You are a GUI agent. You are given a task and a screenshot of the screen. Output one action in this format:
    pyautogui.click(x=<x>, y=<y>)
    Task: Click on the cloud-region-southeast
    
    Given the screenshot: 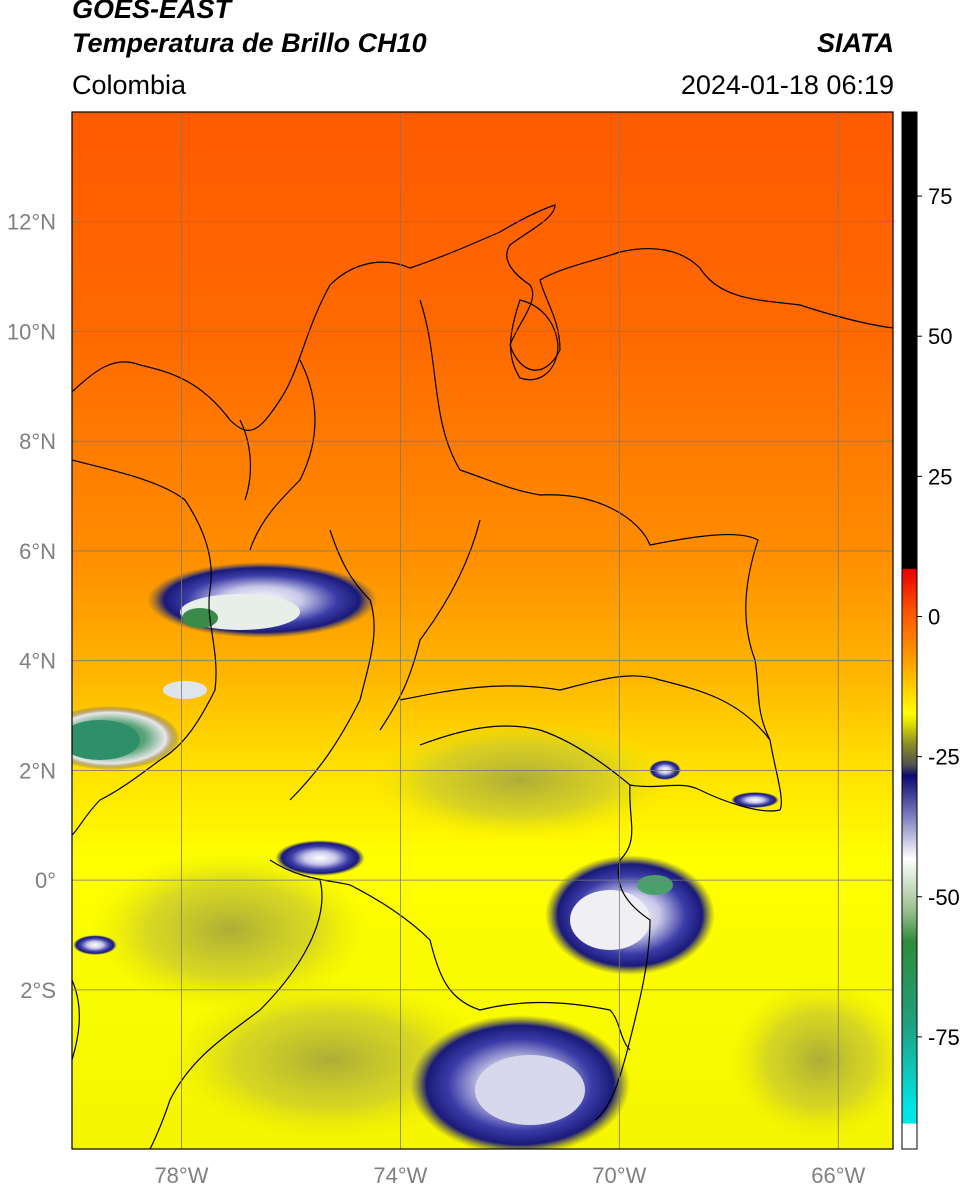 What is the action you would take?
    pyautogui.click(x=811, y=1060)
    